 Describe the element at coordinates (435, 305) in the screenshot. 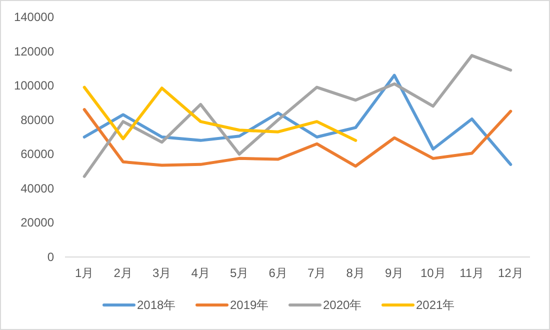

I see `legend-label: 2021年` at that location.